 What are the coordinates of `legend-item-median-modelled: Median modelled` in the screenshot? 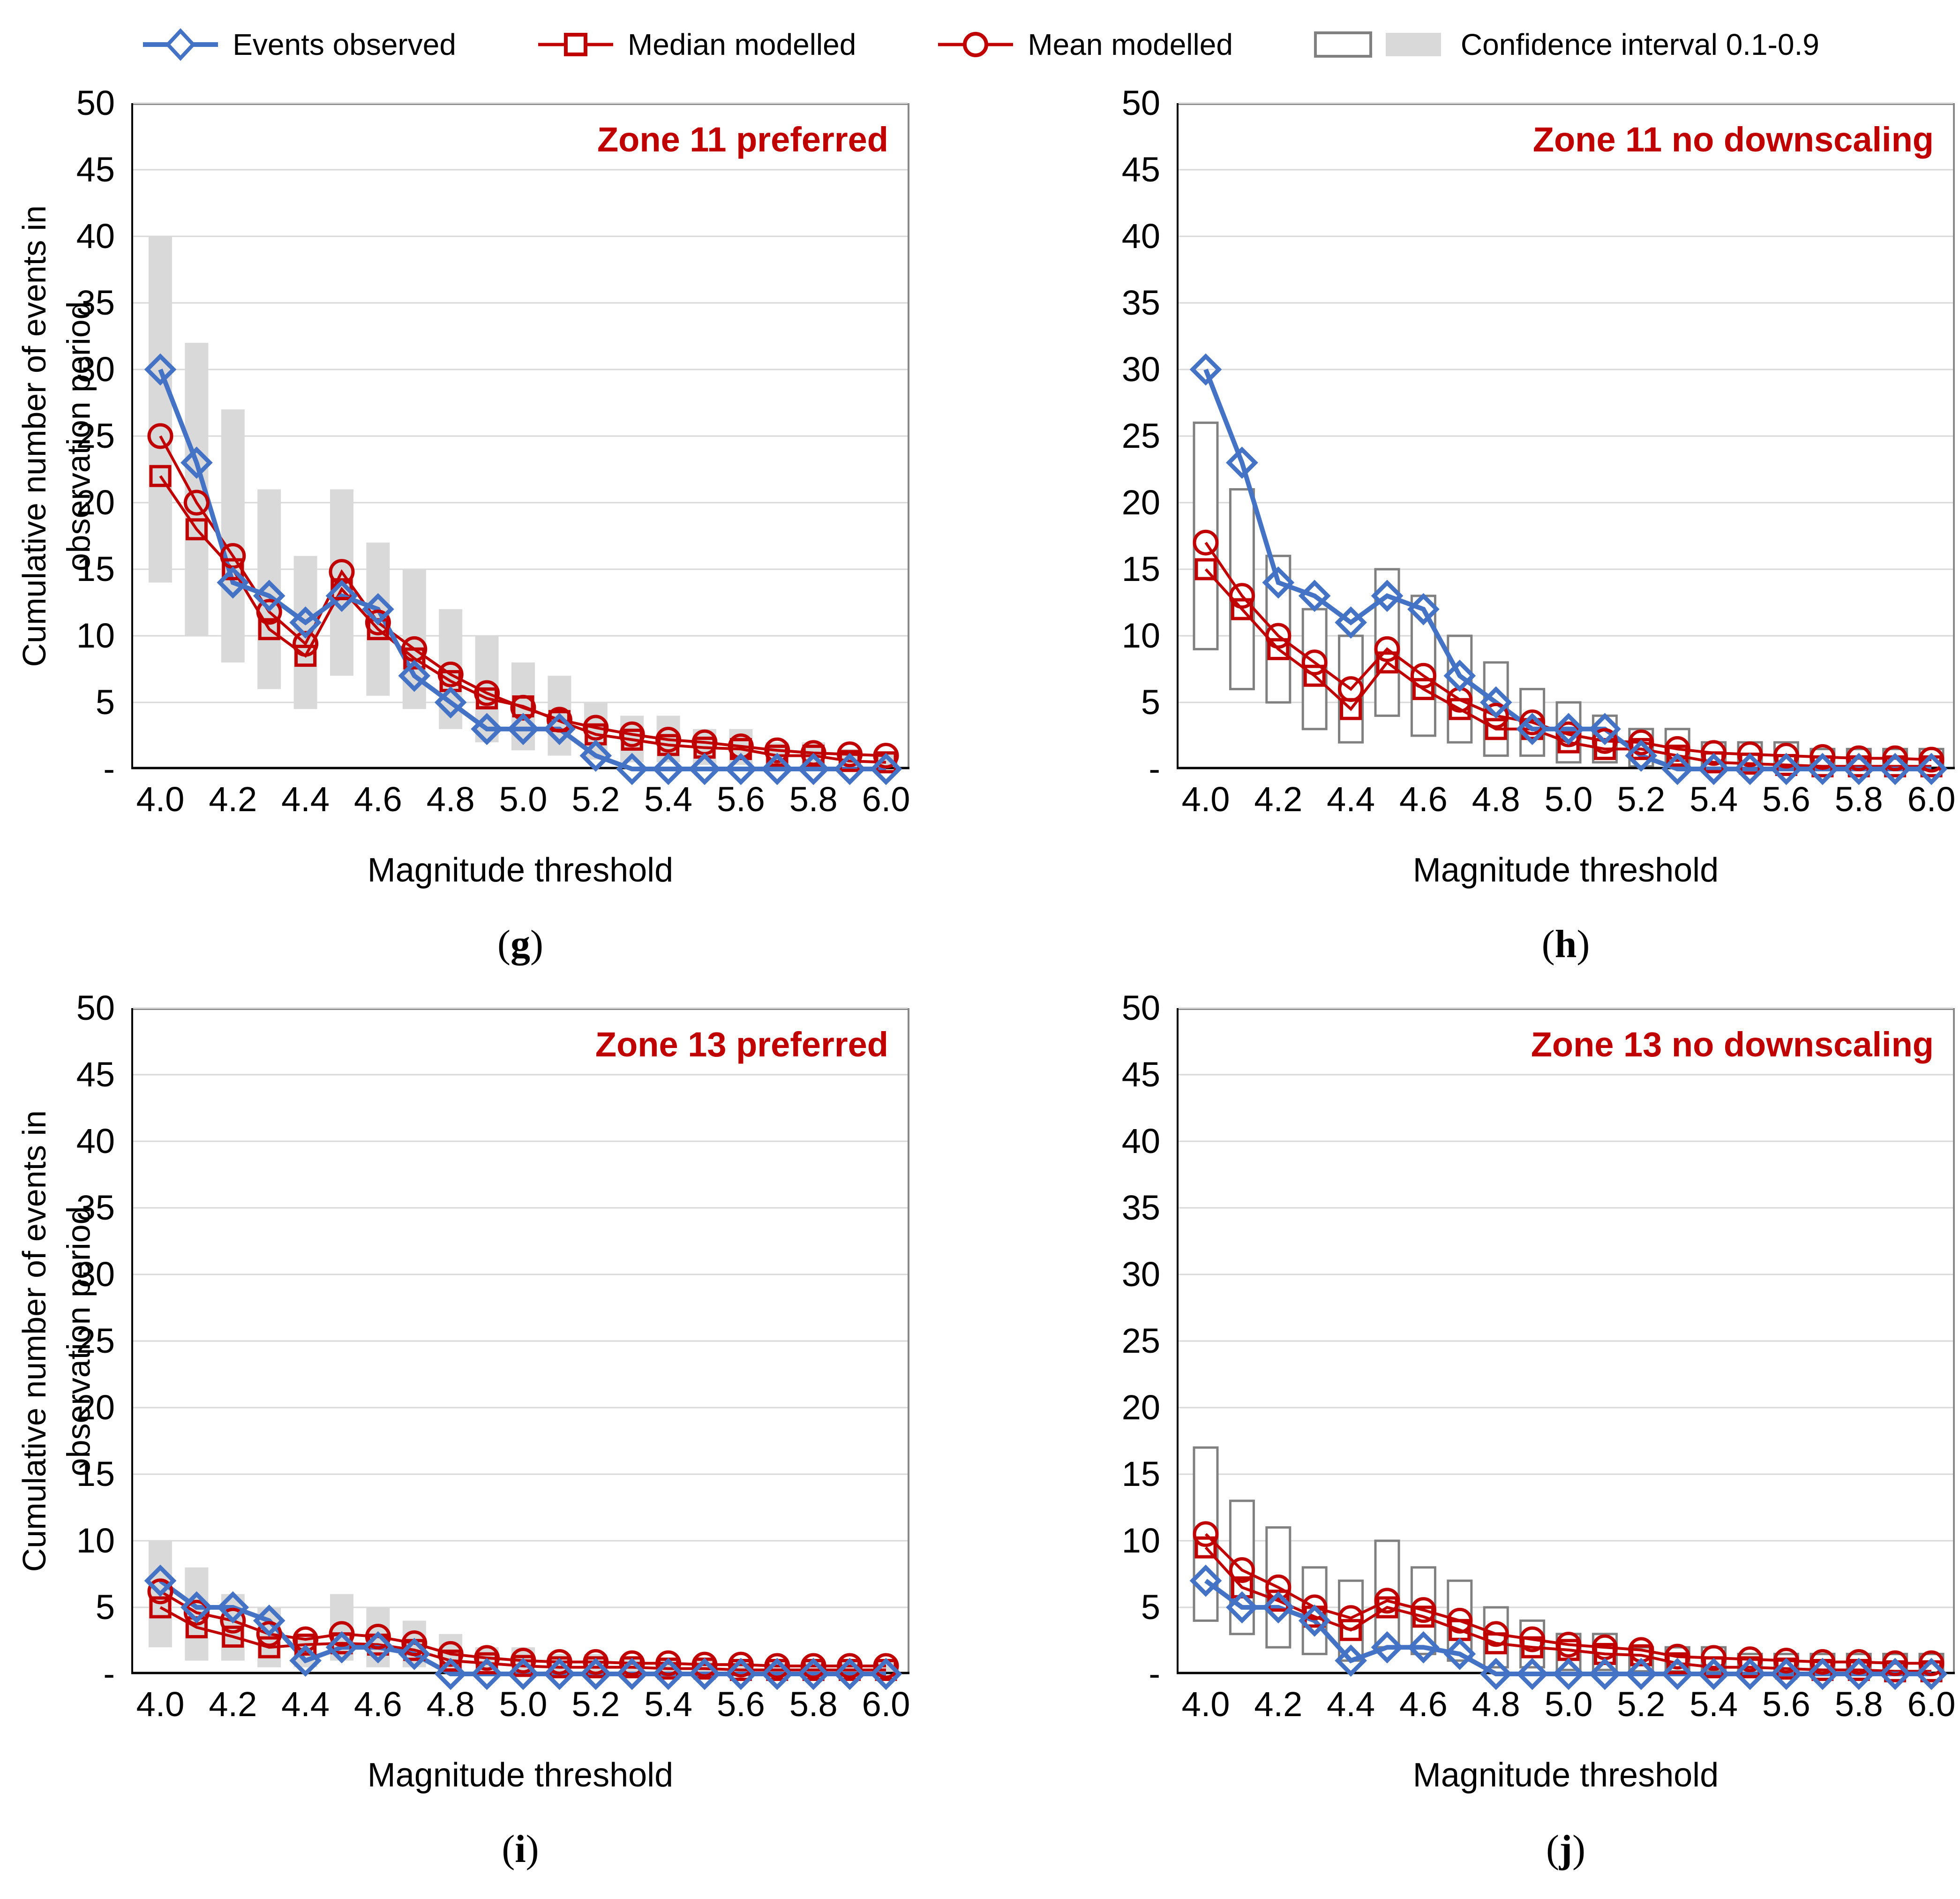 It's located at (696, 45).